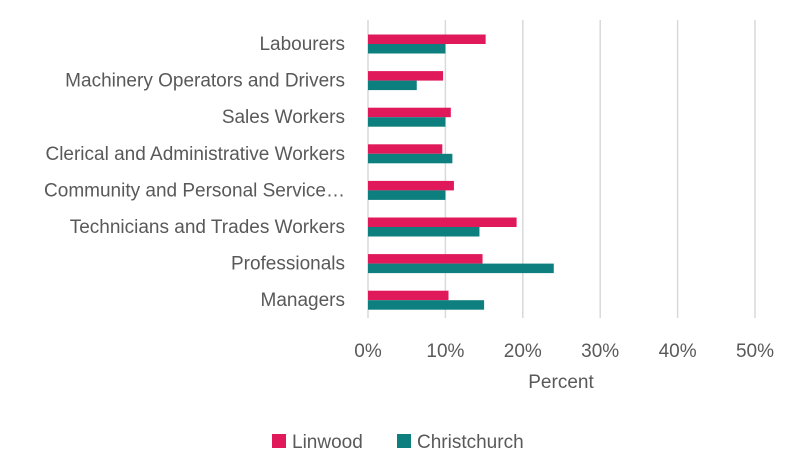 Image resolution: width=800 pixels, height=476 pixels. What do you see at coordinates (523, 351) in the screenshot?
I see `x-tick-label: 20%` at bounding box center [523, 351].